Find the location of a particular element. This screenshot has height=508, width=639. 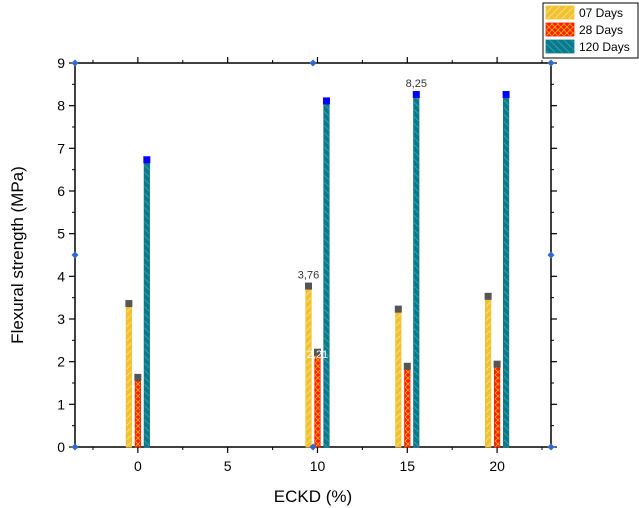

legend-label: 28 Days is located at coordinates (601, 30).